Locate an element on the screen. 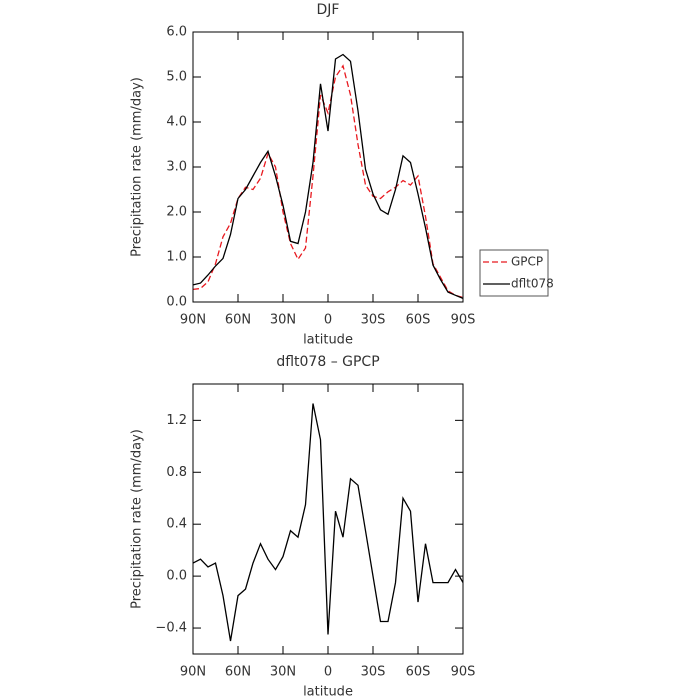  y-tick-label: 4.0 is located at coordinates (176, 122).